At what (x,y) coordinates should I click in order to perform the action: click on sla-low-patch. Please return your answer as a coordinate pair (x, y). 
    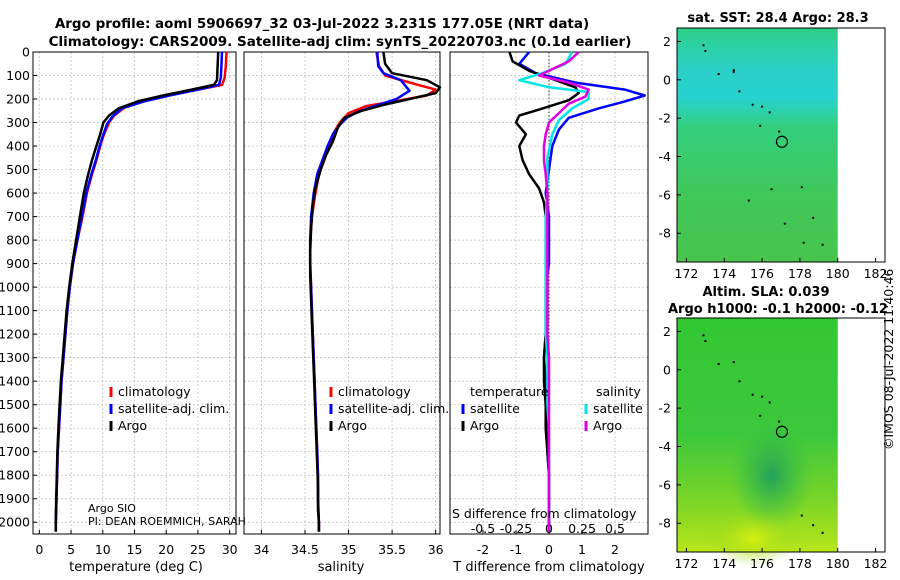
    Looking at the image, I should click on (771, 475).